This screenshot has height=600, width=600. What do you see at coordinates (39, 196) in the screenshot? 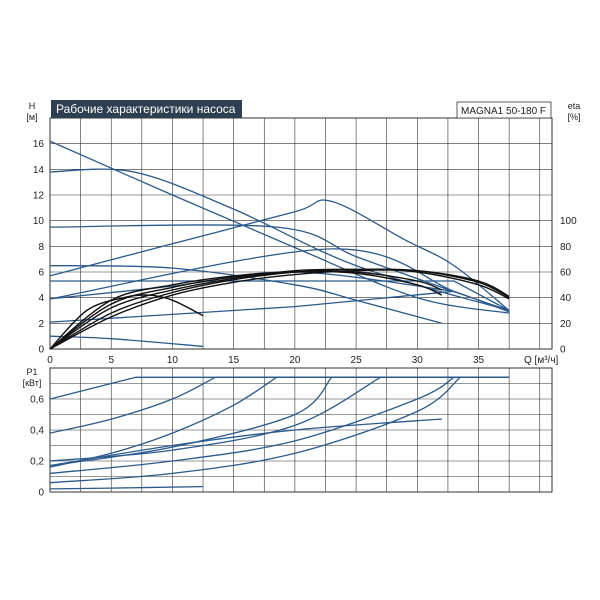
I see `y-tick-label: 12` at bounding box center [39, 196].